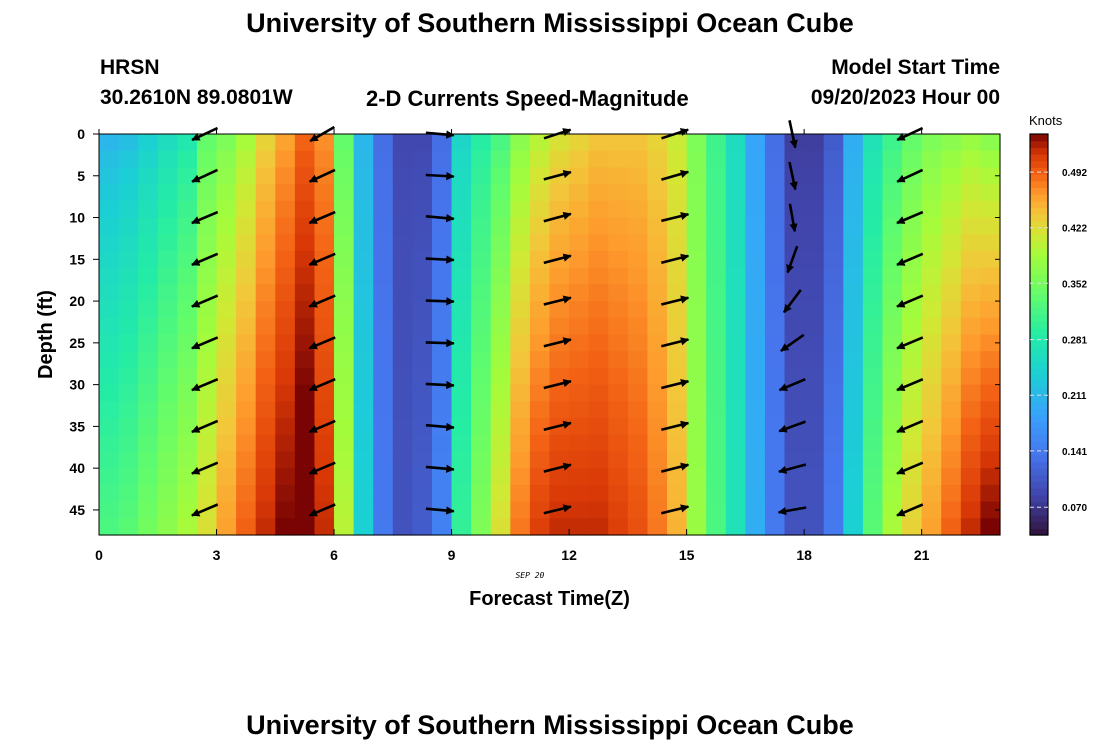 The height and width of the screenshot is (750, 1100). What do you see at coordinates (1074, 396) in the screenshot?
I see `colorbar-tick-label: 0.211` at bounding box center [1074, 396].